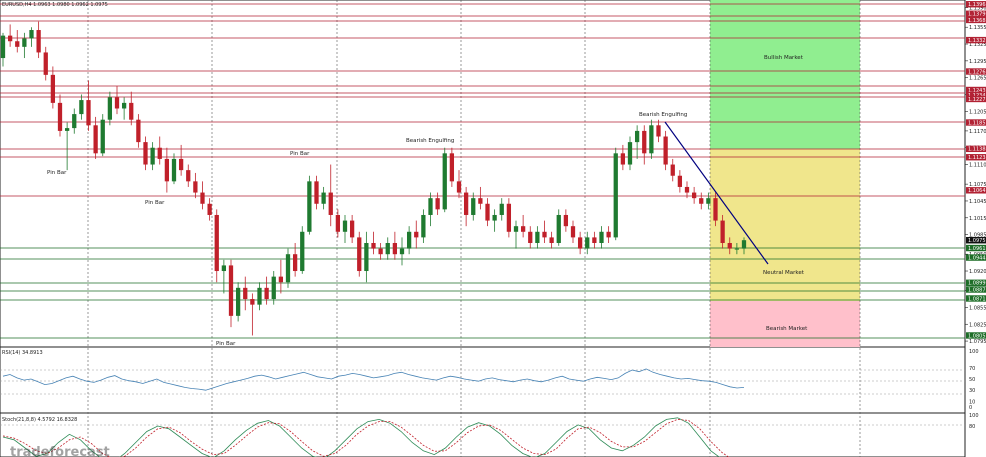 Image resolution: width=986 pixels, height=457 pixels. Describe the element at coordinates (977, 241) in the screenshot. I see `svg-text: 1.0975` at that location.